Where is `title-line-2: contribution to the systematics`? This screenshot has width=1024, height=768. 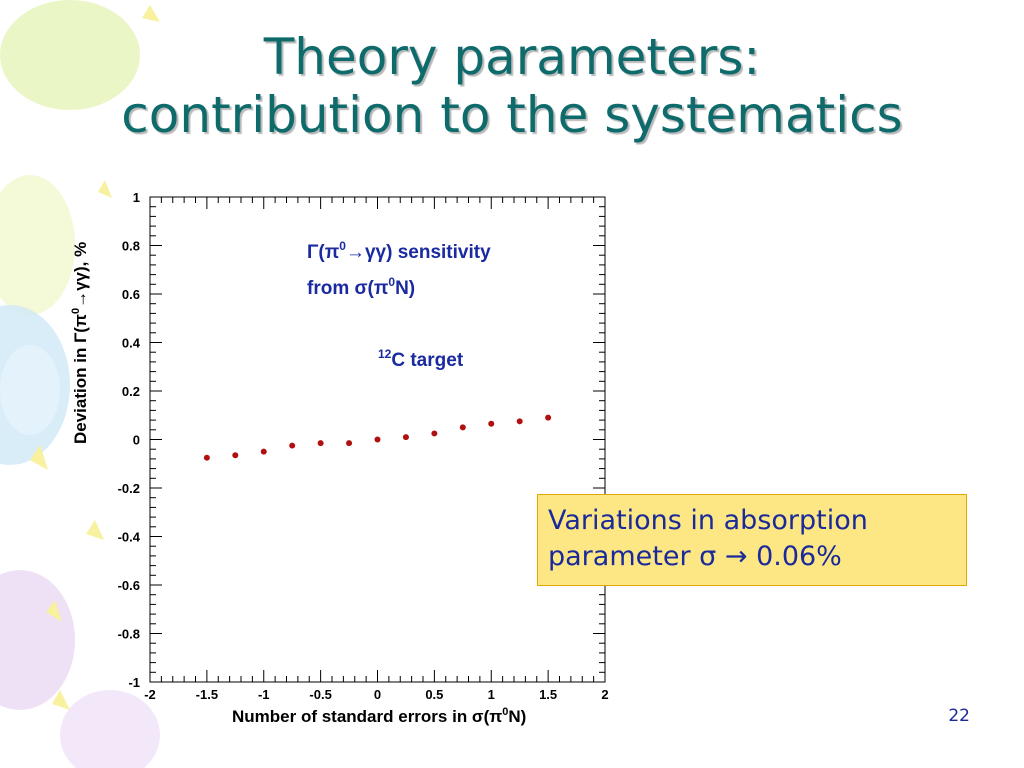
title-line-2: contribution to the systematics is located at coordinates (512, 115).